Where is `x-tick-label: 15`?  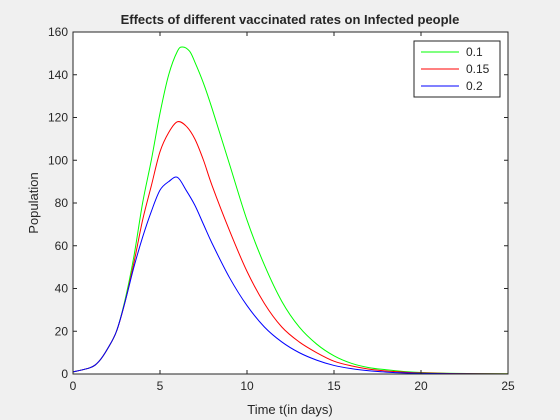
x-tick-label: 15 is located at coordinates (334, 386).